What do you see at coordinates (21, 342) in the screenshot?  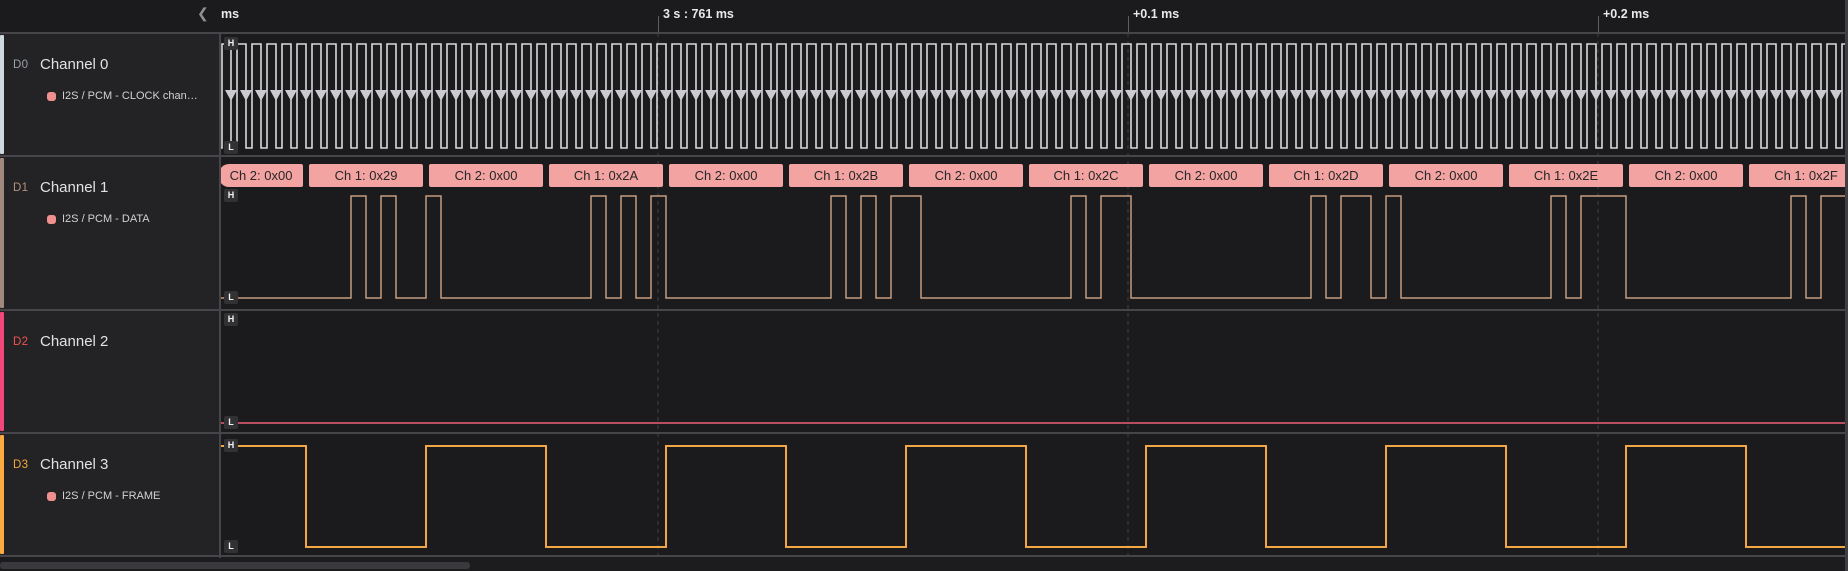 I see `channel-index-label: D2` at bounding box center [21, 342].